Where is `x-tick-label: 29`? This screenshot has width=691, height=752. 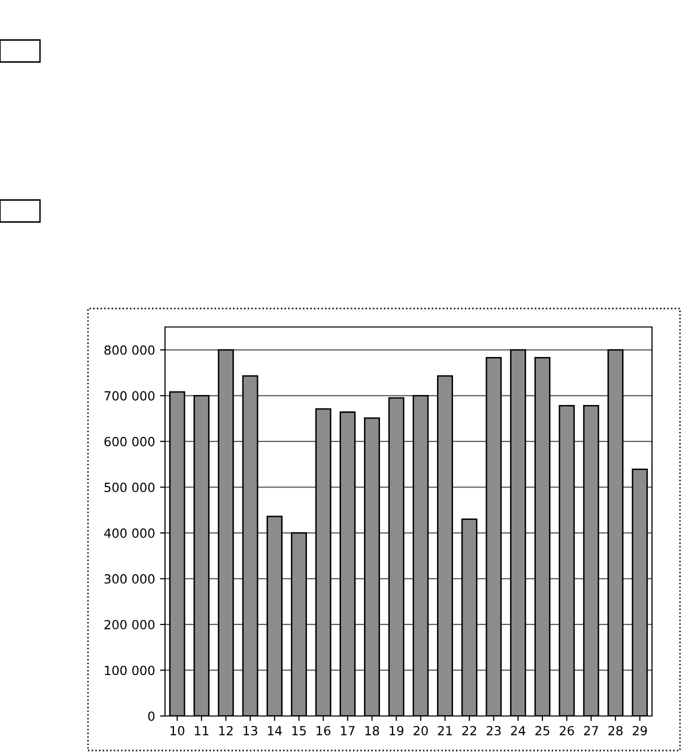 x-tick-label: 29 is located at coordinates (639, 731).